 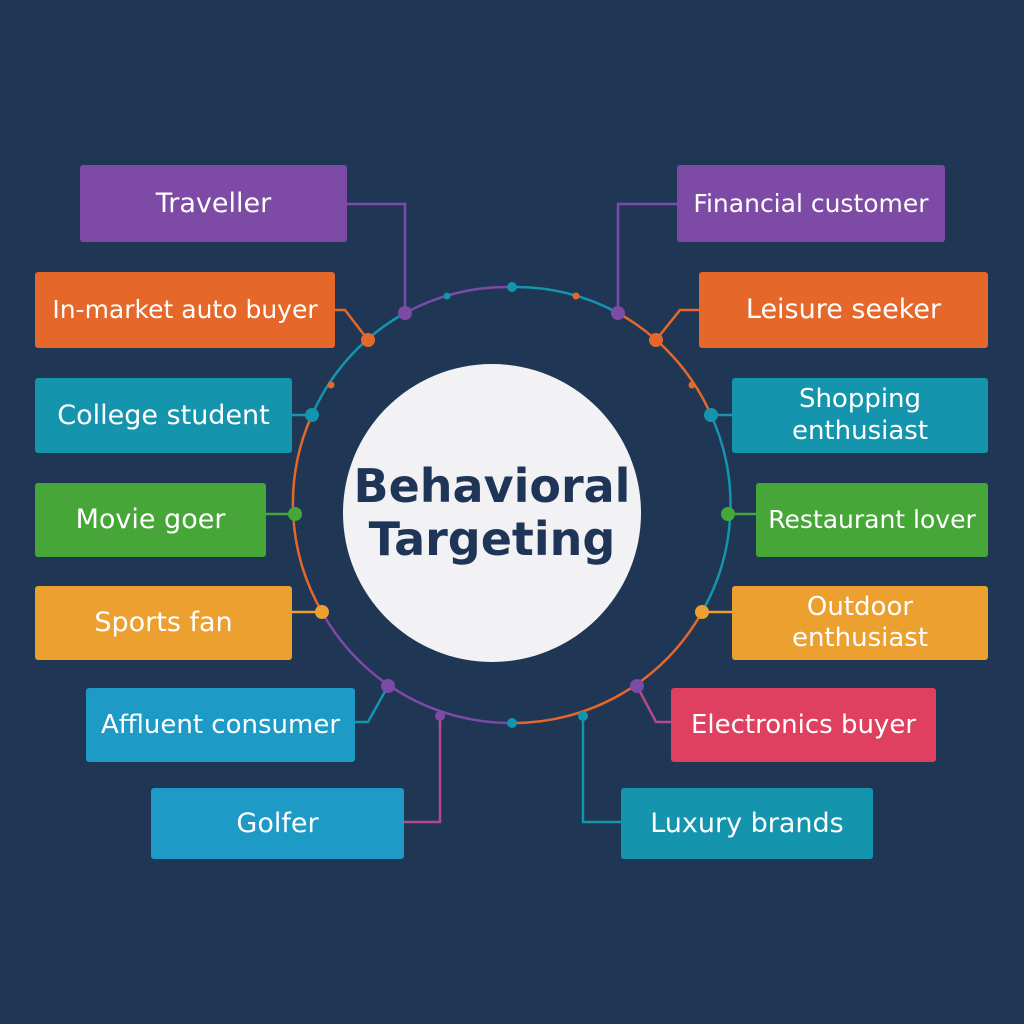 I want to click on category-box-outdoor-enthusiast: Outdoor enthusiast, so click(x=860, y=623).